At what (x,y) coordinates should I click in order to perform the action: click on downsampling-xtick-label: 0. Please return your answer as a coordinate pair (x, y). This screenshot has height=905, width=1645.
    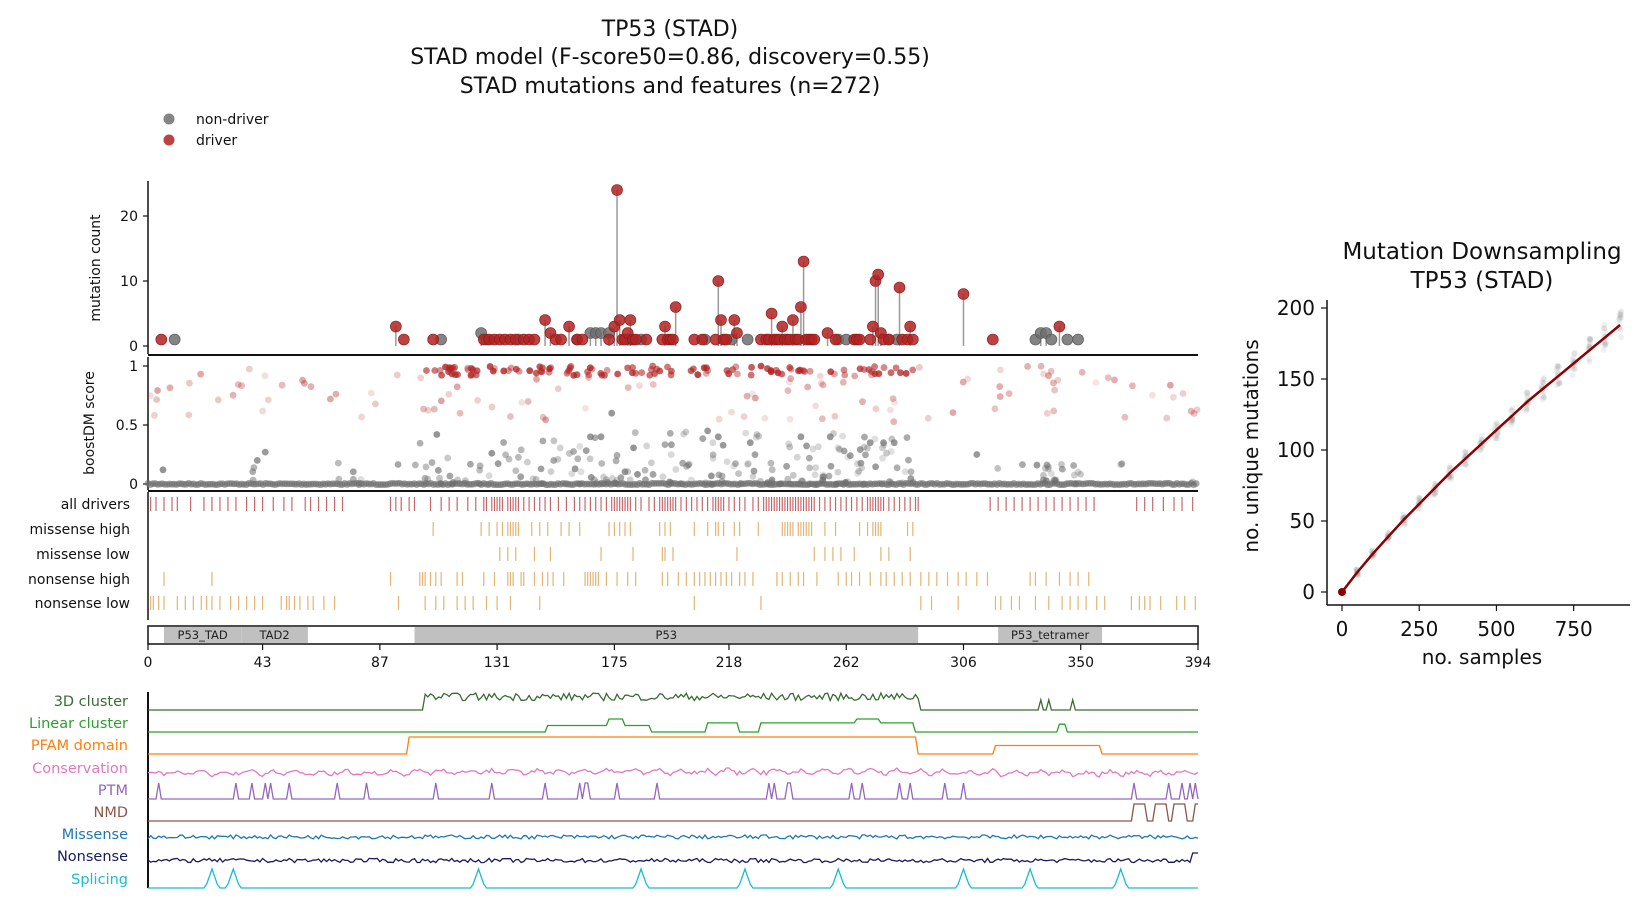
    Looking at the image, I should click on (1342, 629).